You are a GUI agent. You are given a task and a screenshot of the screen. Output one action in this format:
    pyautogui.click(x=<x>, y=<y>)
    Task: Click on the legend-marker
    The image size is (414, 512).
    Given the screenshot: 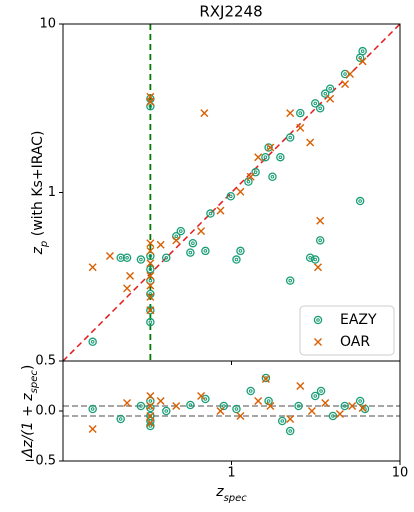 What is the action you would take?
    pyautogui.click(x=318, y=320)
    